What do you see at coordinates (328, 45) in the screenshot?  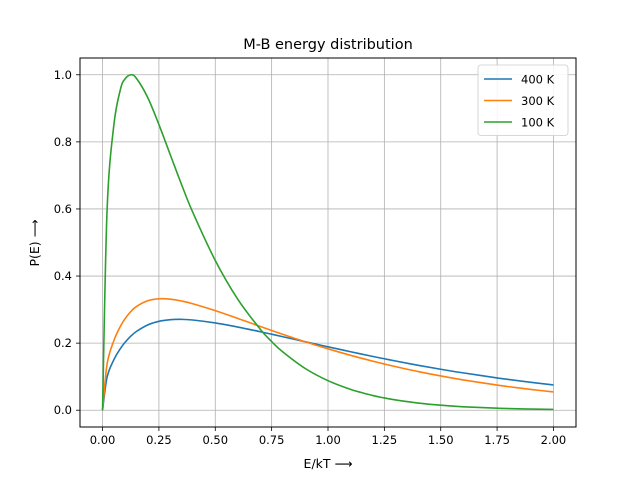 I see `chart-title: M-B energy distribution` at bounding box center [328, 45].